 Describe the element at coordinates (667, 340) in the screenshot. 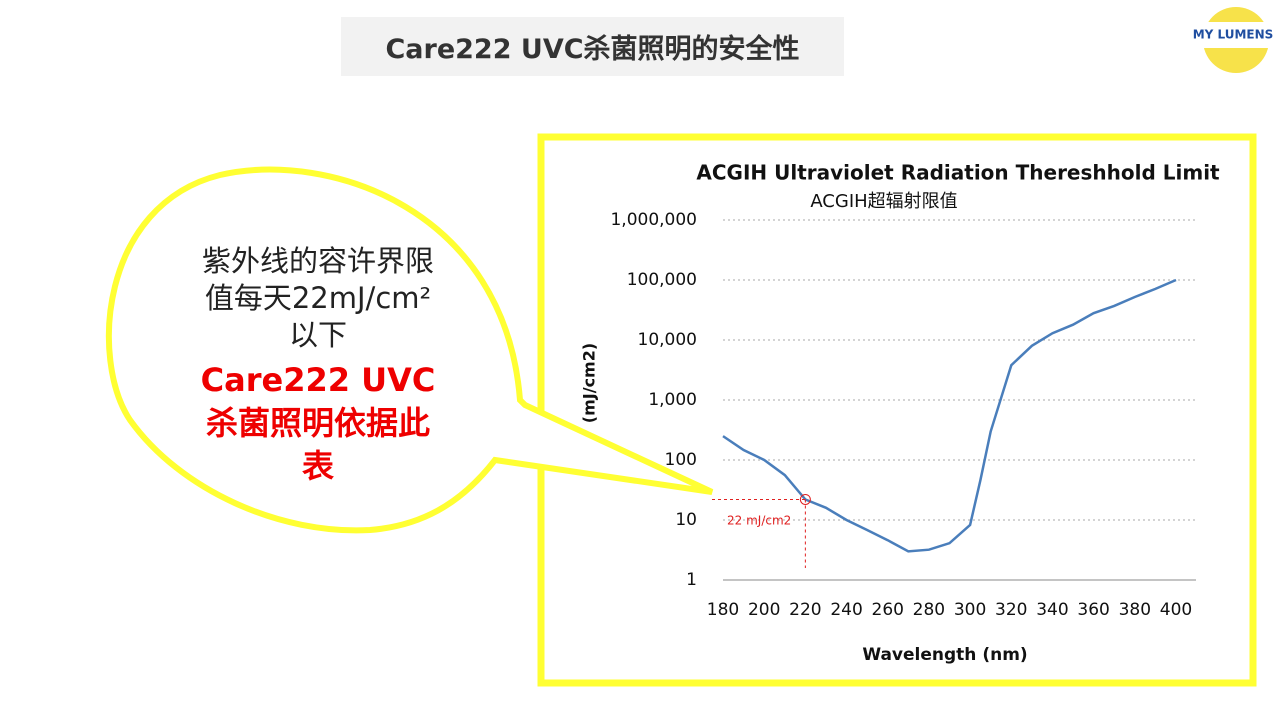

I see `y-tick-label: 10,000` at that location.